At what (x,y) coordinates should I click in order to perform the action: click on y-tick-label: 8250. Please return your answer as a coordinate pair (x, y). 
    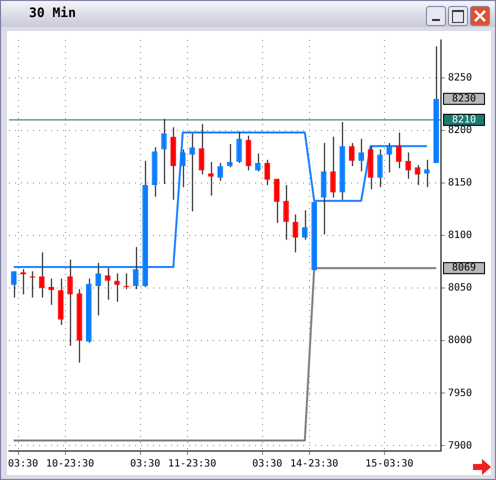
    Looking at the image, I should click on (460, 78).